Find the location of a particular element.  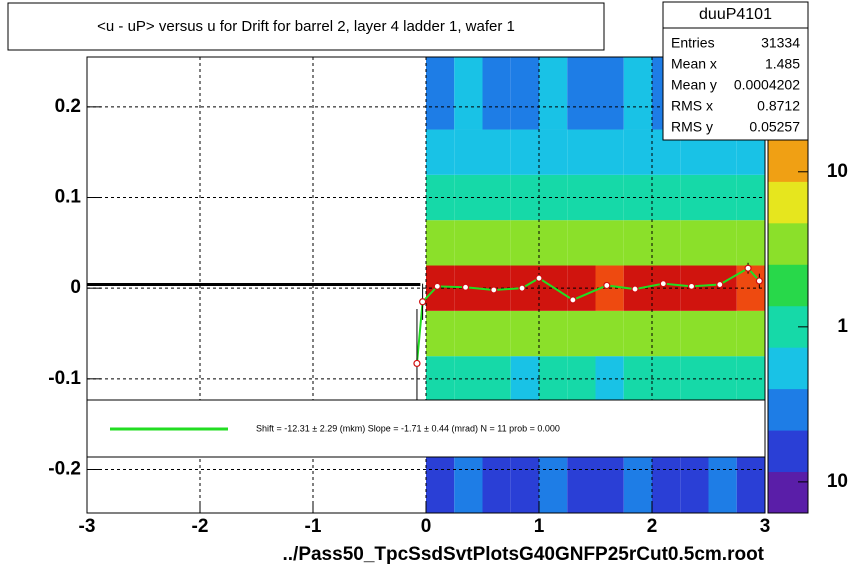

z-tick-label: 1 is located at coordinates (842, 326).